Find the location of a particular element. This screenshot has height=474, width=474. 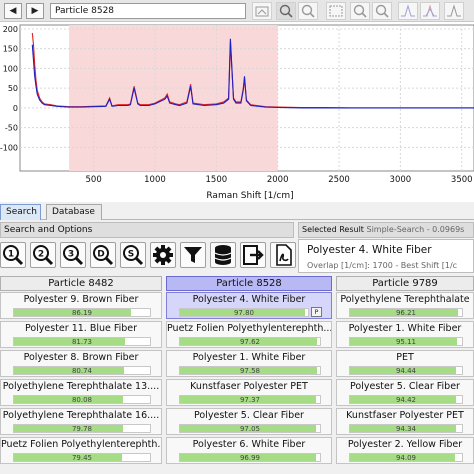

score-bar: 97.58 is located at coordinates (250, 370).